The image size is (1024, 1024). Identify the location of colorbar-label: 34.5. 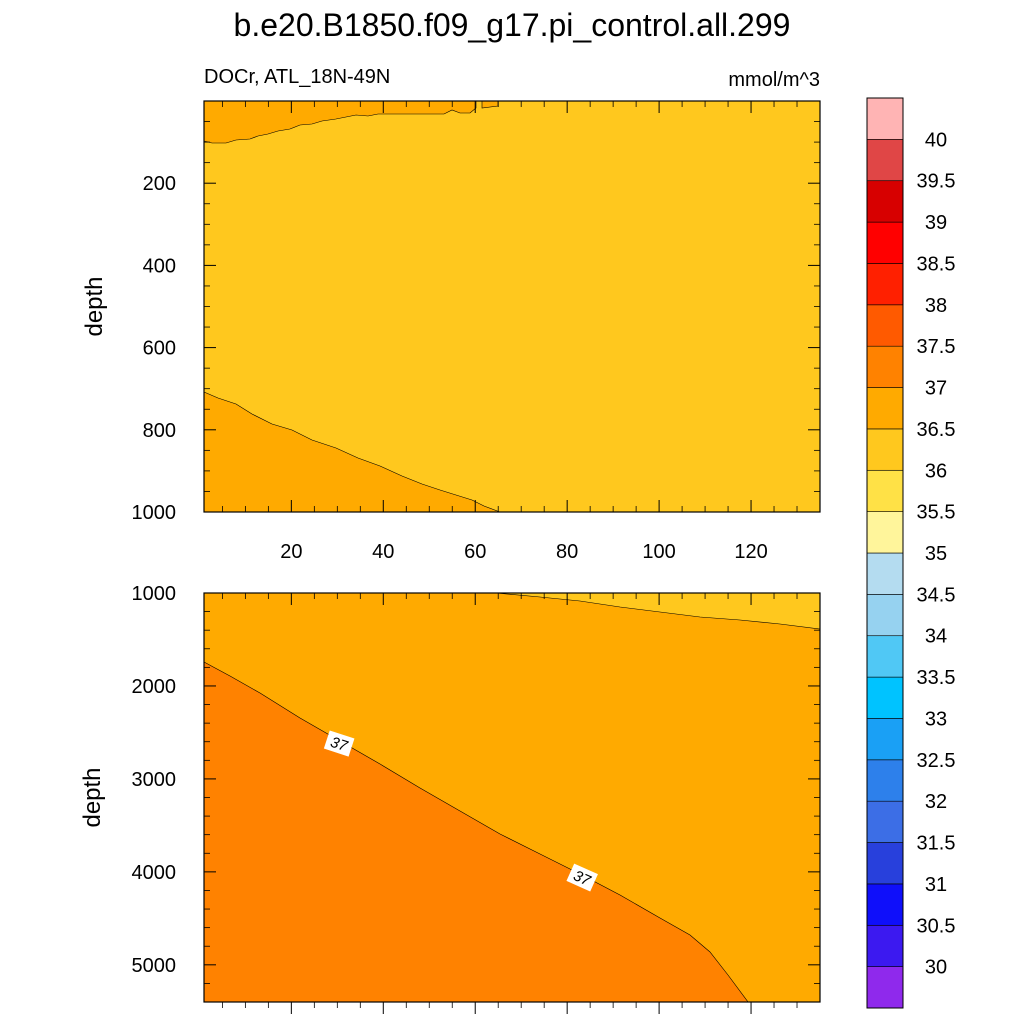
(936, 595).